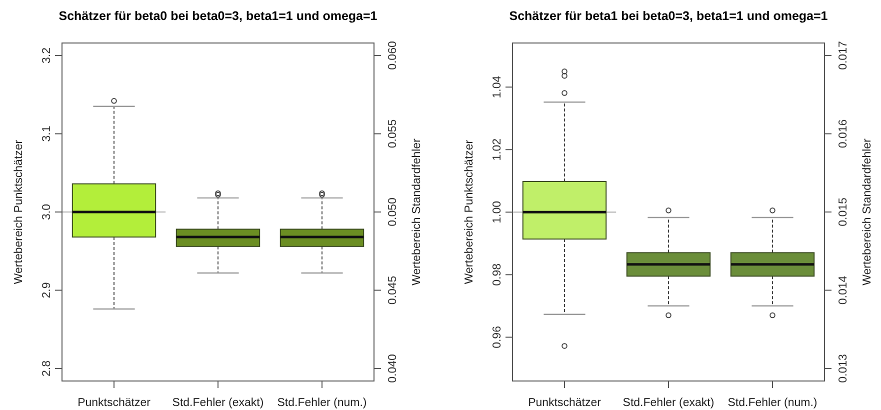 Image resolution: width=881 pixels, height=410 pixels. What do you see at coordinates (668, 16) in the screenshot?
I see `chart-title: Schätzer für beta1 bei beta0=3, beta1=1 und omega=1` at bounding box center [668, 16].